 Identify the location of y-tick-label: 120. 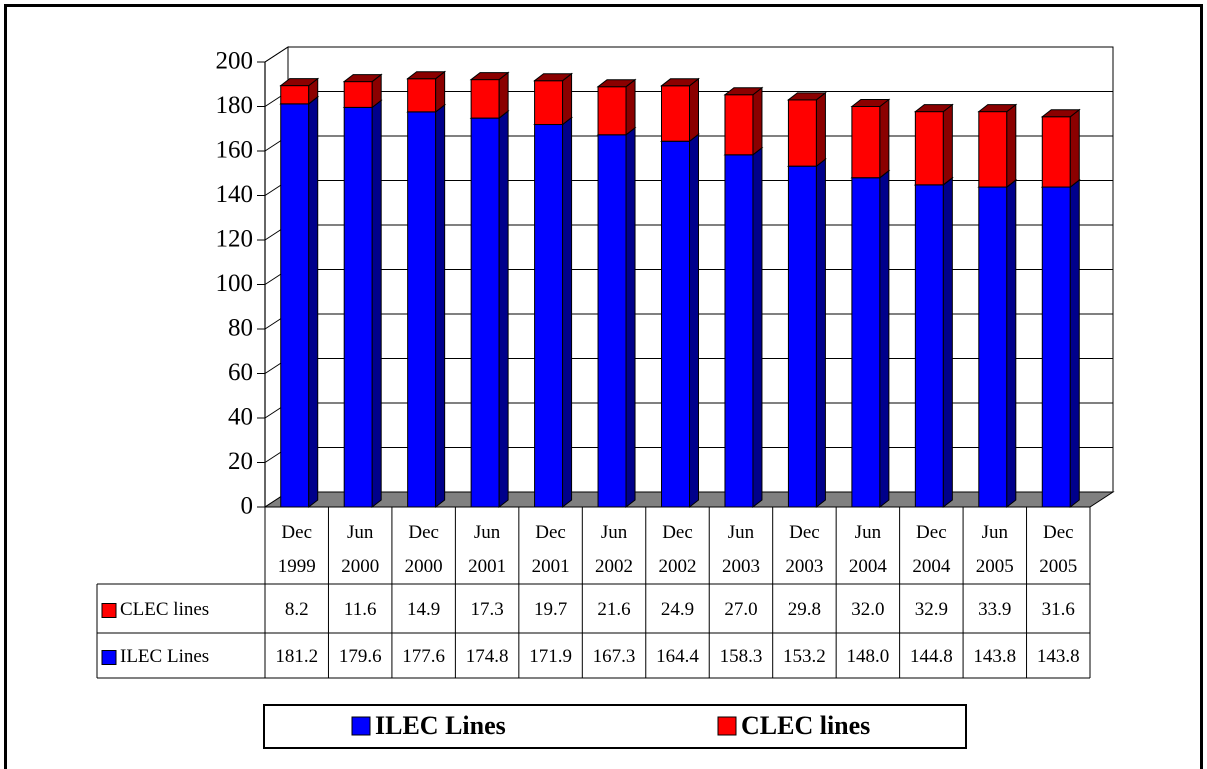
(235, 239).